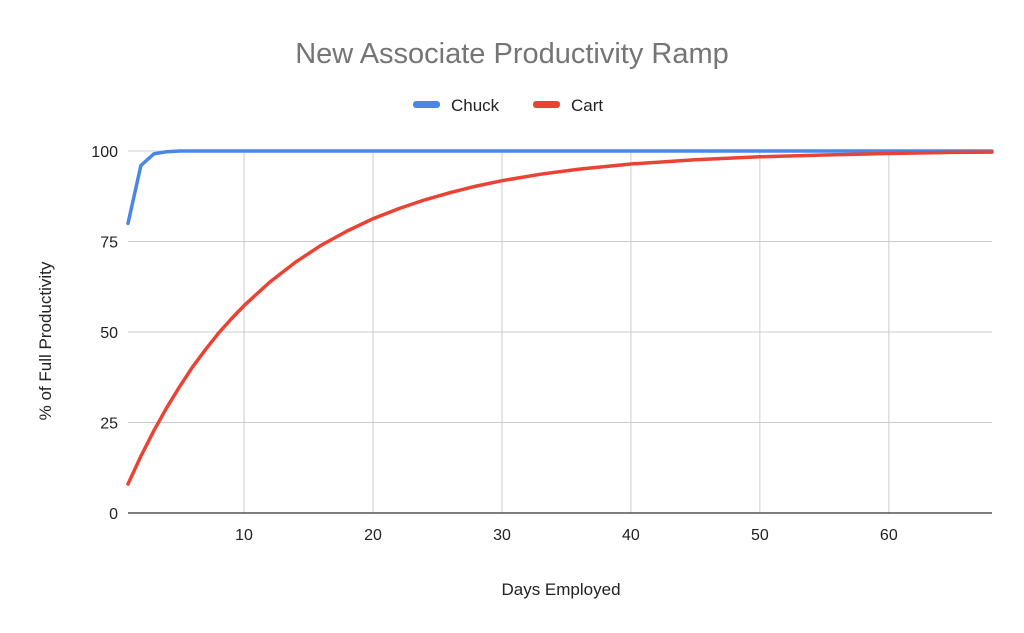 This screenshot has height=633, width=1024. I want to click on y-tick-label-25: 25, so click(109, 424).